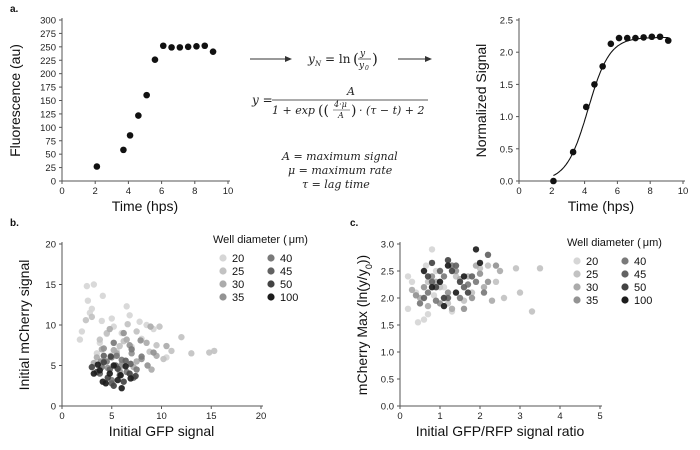 The width and height of the screenshot is (700, 450). I want to click on eq-yn-lhs: y, so click(311, 59).